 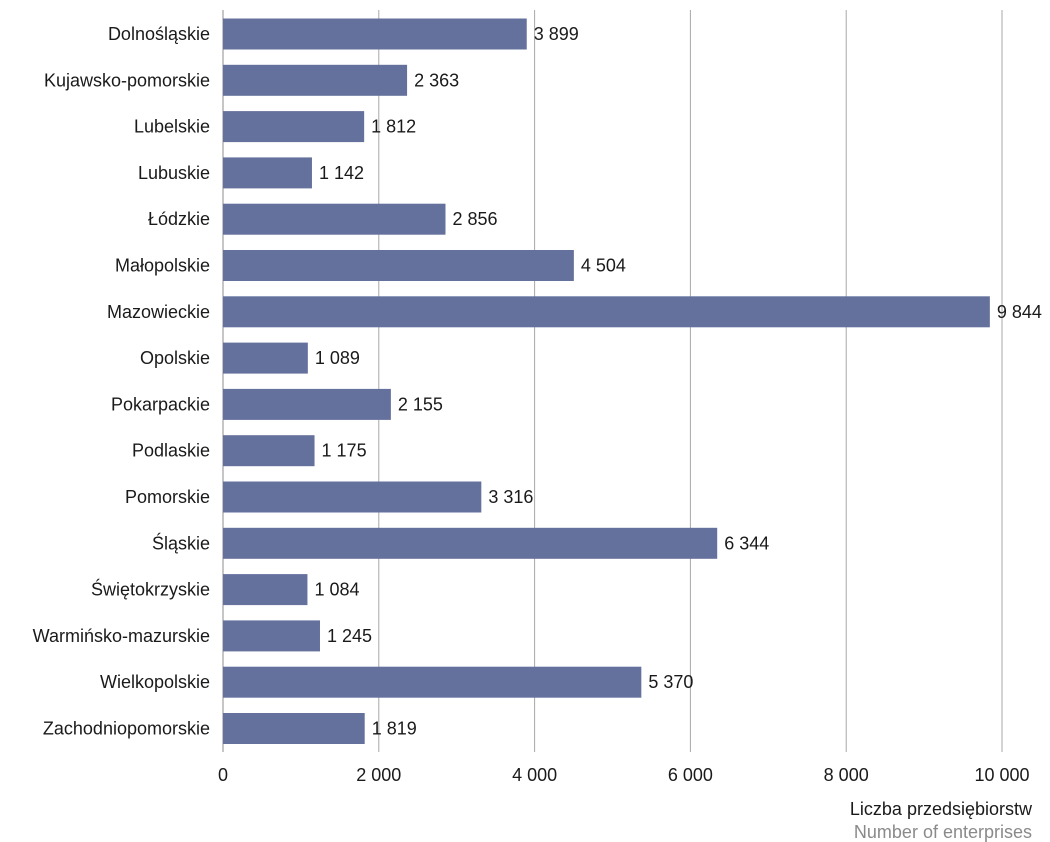 I want to click on category-label: Zachodniopomorskie, so click(x=126, y=729).